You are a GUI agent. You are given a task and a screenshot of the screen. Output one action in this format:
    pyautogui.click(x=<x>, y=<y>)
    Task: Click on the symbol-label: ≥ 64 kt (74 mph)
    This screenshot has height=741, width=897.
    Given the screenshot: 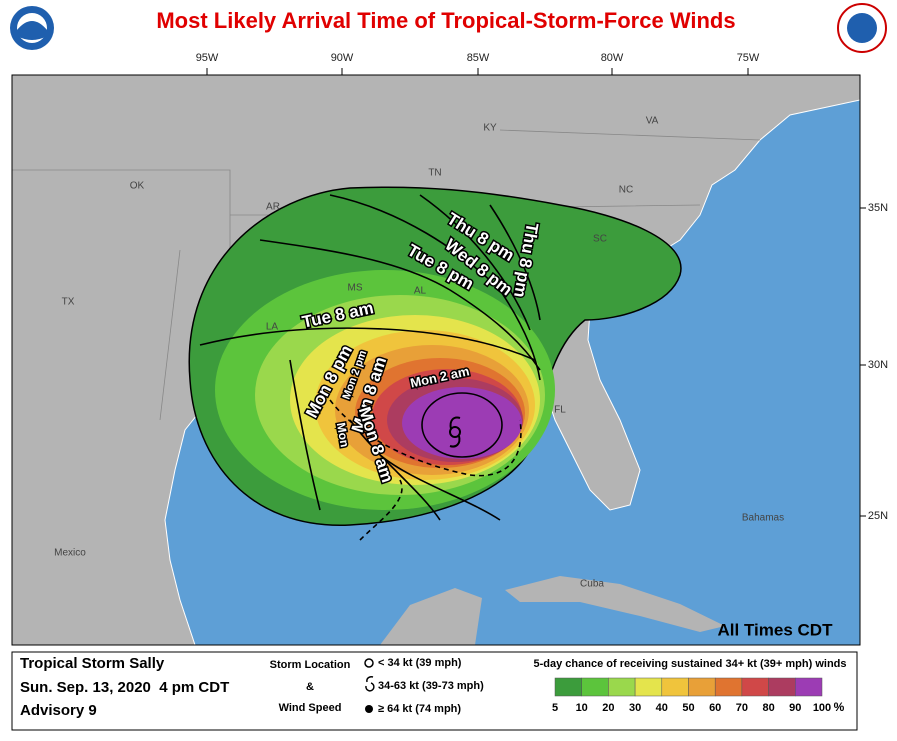 What is the action you would take?
    pyautogui.click(x=419, y=709)
    